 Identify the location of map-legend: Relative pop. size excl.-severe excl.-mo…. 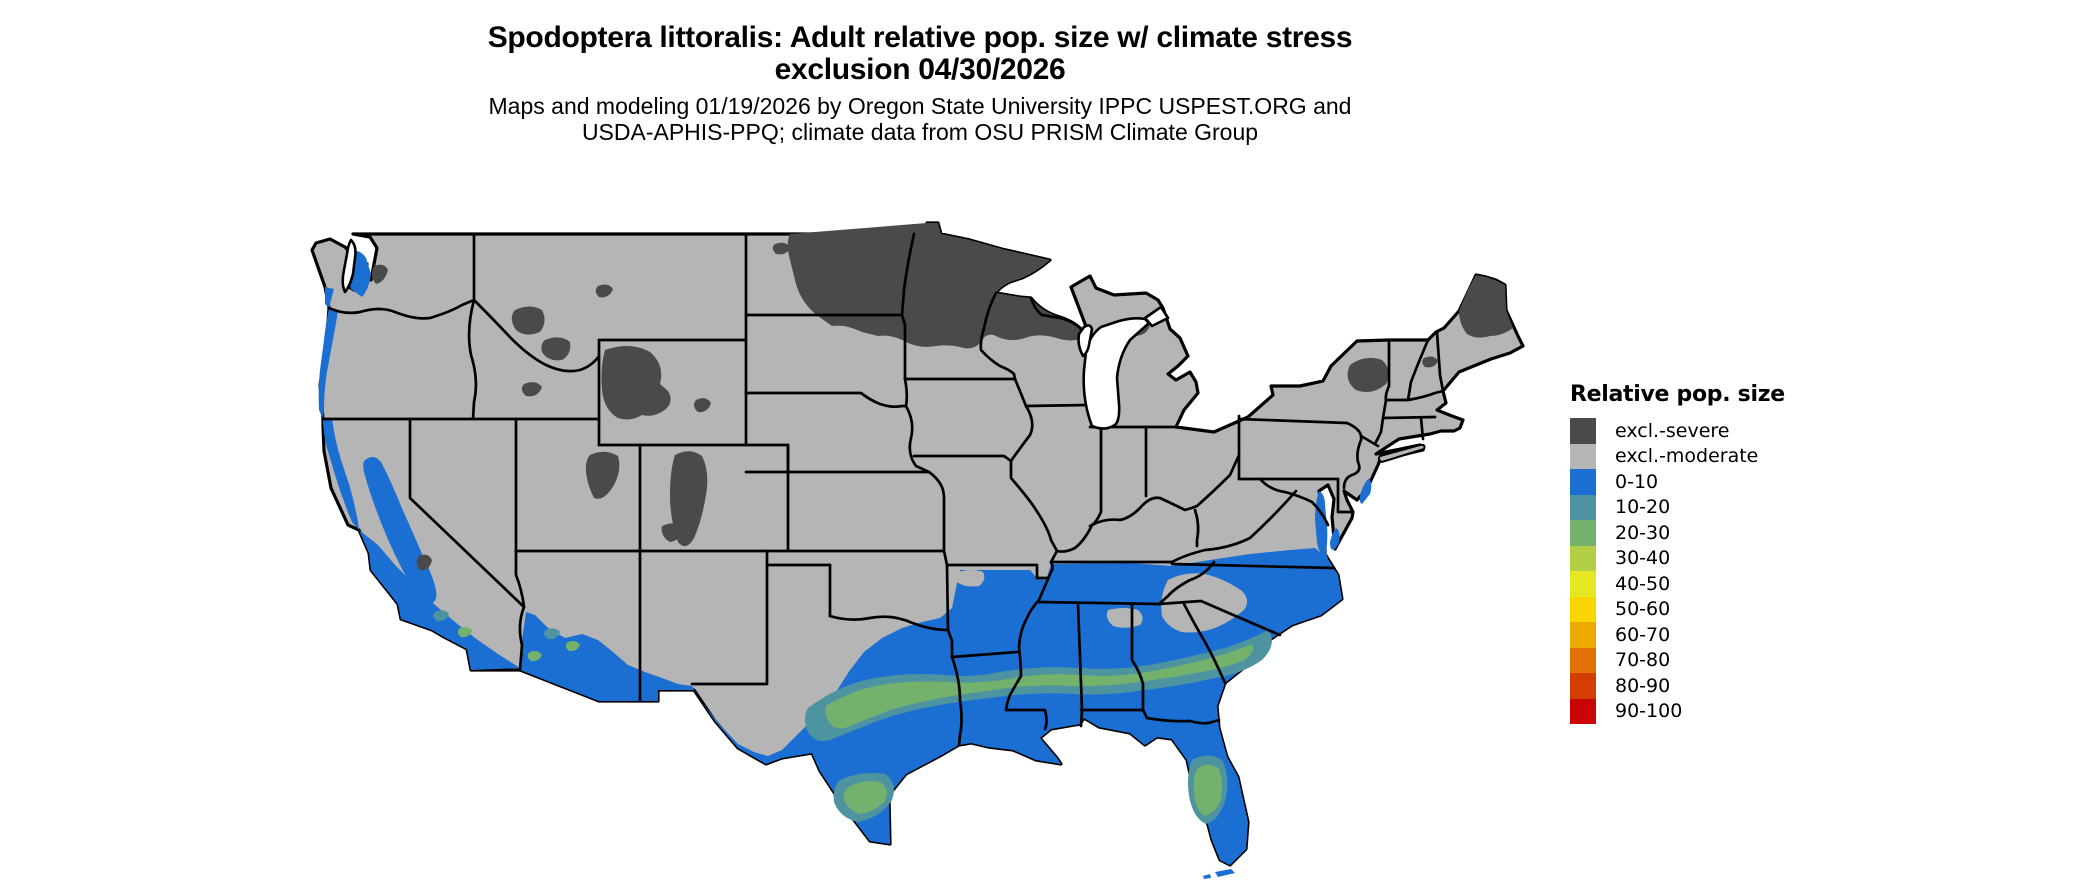
(1720, 553).